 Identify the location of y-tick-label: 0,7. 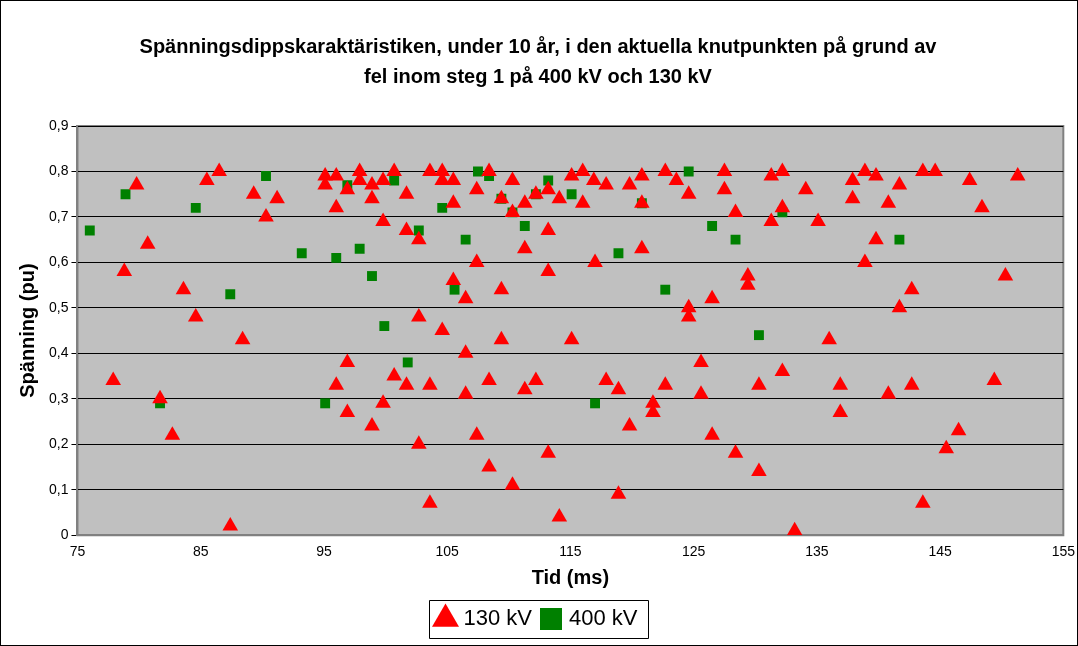
(58, 215).